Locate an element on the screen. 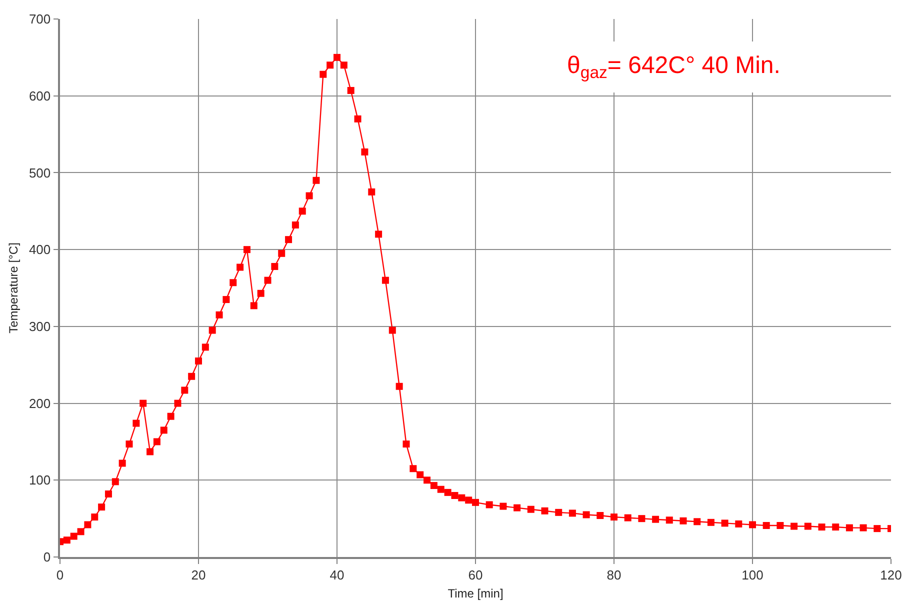  y-tick-label: 500 is located at coordinates (39, 172).